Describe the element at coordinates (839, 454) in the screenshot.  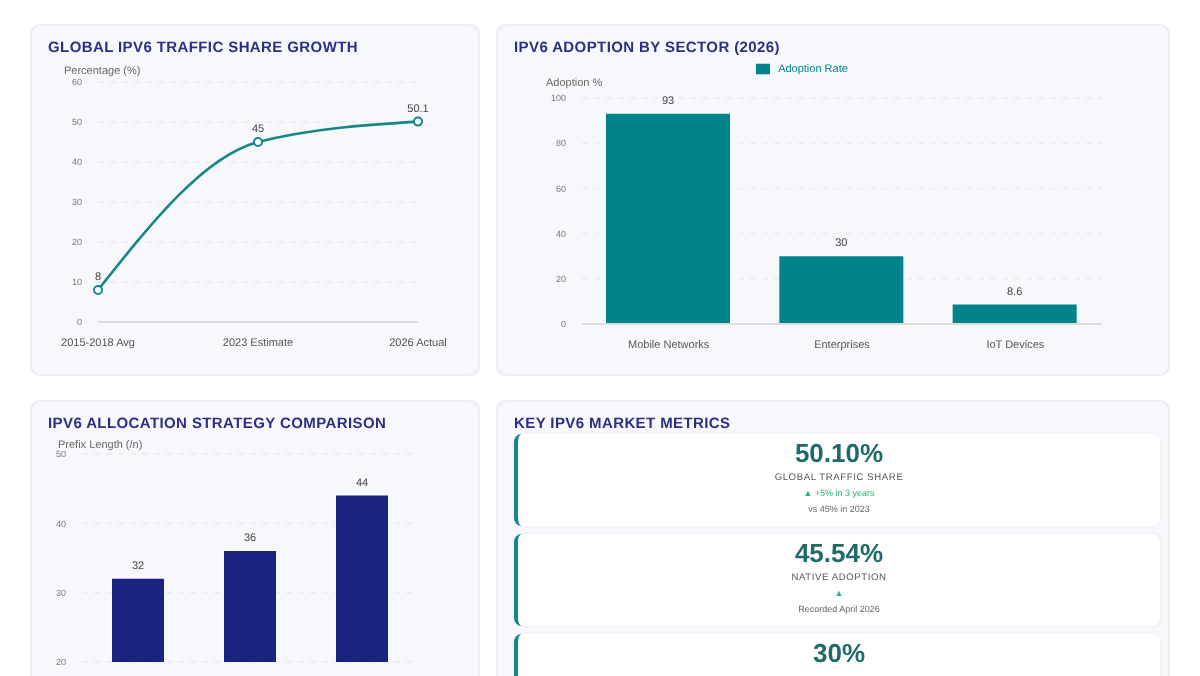
I see `text: 50.10%` at that location.